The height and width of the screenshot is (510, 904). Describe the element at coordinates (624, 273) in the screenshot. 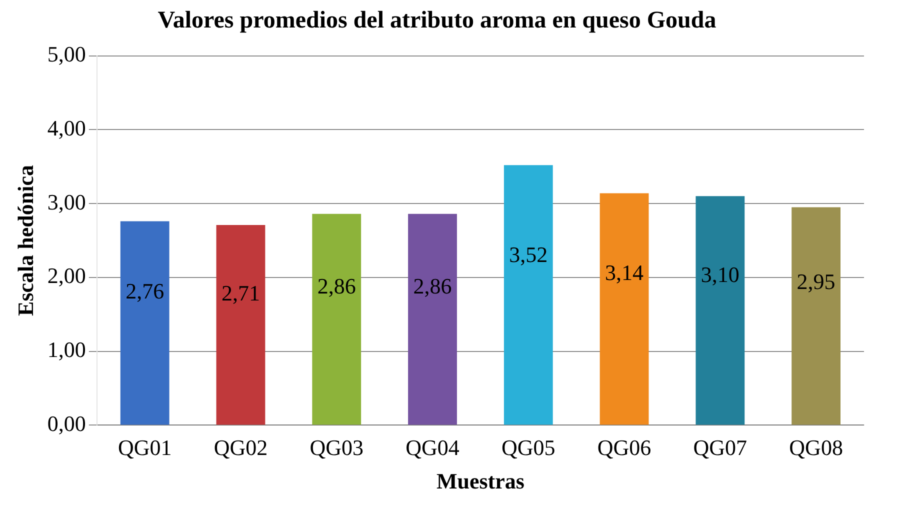

I see `data-label: 3,14` at that location.